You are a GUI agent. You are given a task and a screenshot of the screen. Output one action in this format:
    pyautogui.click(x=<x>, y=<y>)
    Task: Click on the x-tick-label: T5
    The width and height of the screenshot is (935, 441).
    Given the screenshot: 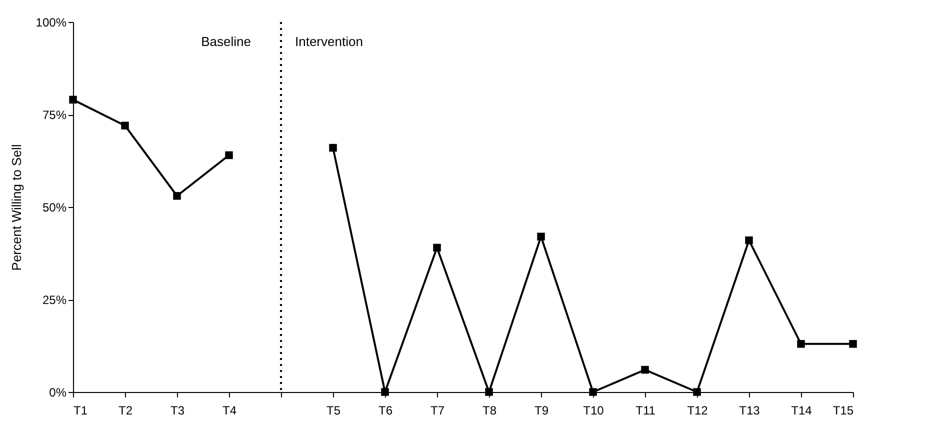 What is the action you would take?
    pyautogui.click(x=333, y=411)
    